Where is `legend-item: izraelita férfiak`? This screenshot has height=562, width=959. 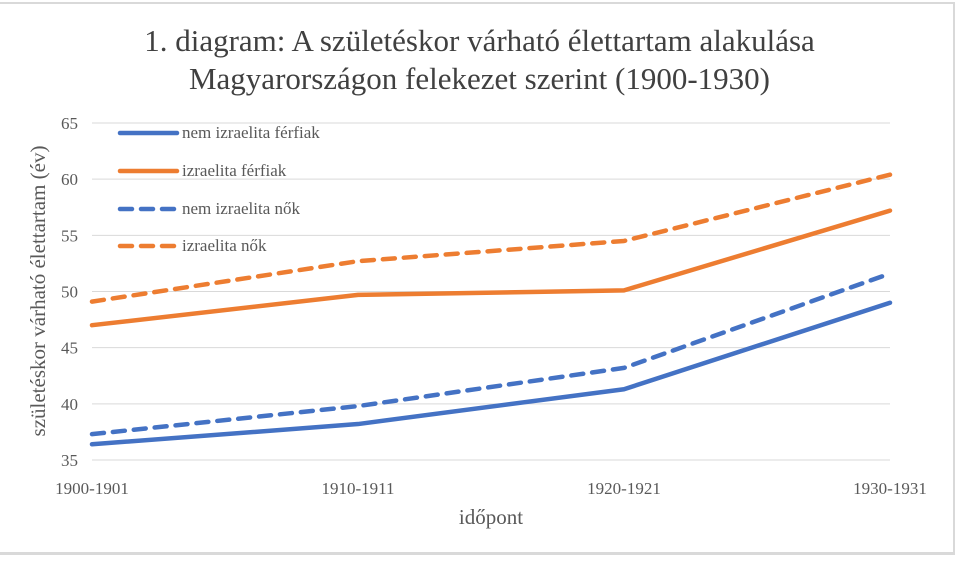
legend-item: izraelita férfiak is located at coordinates (202, 170).